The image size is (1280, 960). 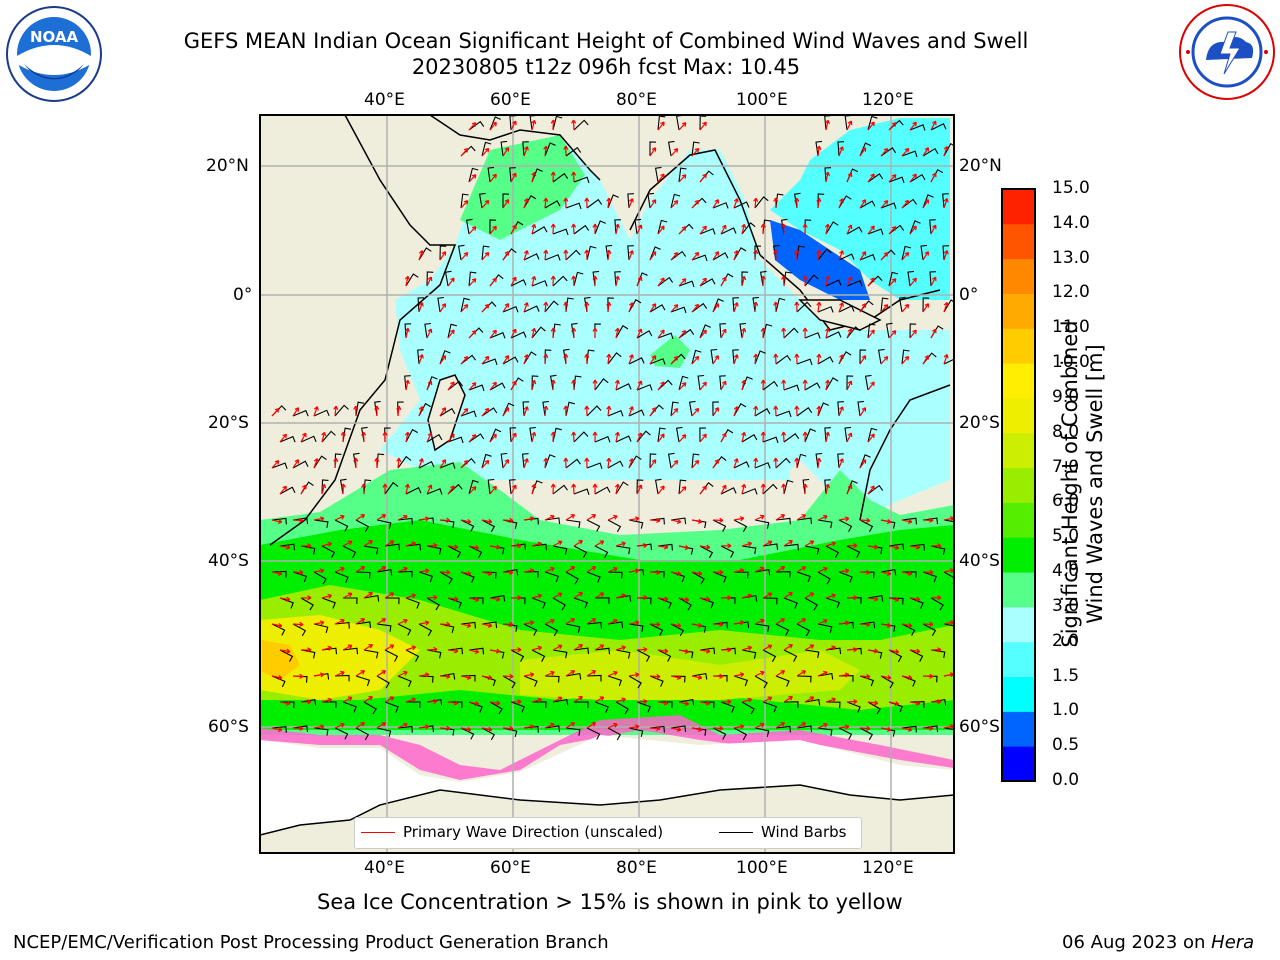 What do you see at coordinates (1095, 484) in the screenshot?
I see `colorbar-title-line2: Wind Waves and Swell [m]` at bounding box center [1095, 484].